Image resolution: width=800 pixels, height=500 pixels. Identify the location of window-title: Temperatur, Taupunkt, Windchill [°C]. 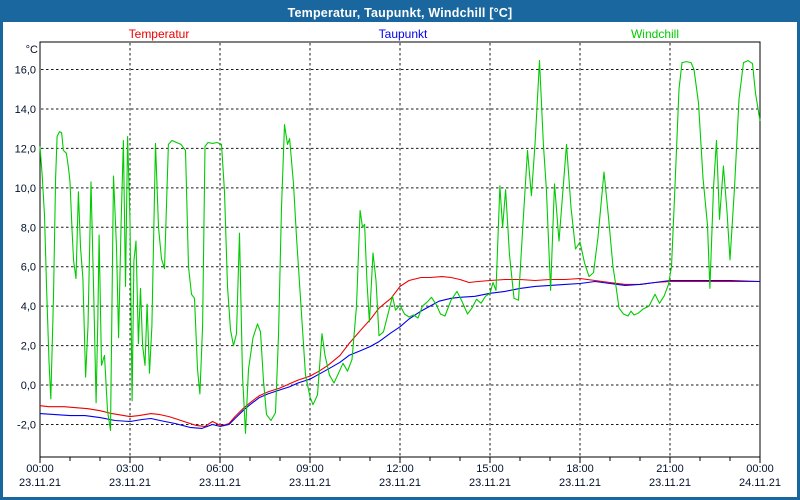
(400, 12).